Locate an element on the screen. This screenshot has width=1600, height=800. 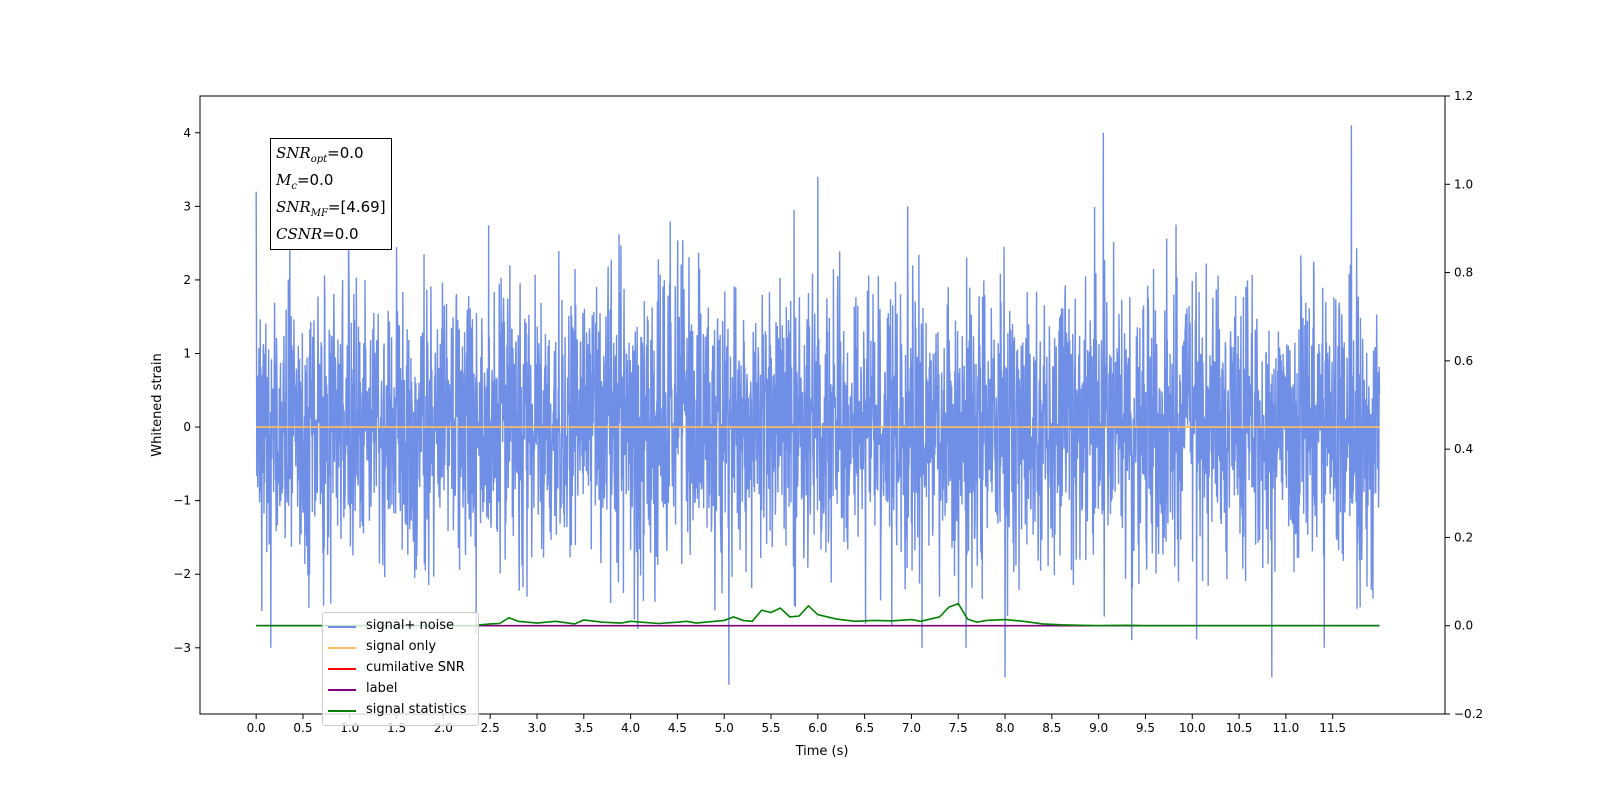
x-tick-label: 10.5 is located at coordinates (1239, 728).